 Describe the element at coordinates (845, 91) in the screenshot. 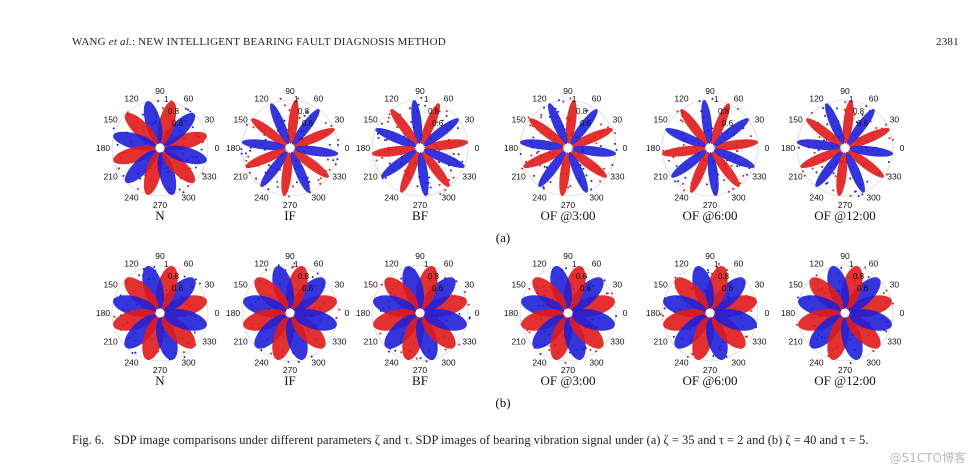

I see `angle-label: 90` at that location.